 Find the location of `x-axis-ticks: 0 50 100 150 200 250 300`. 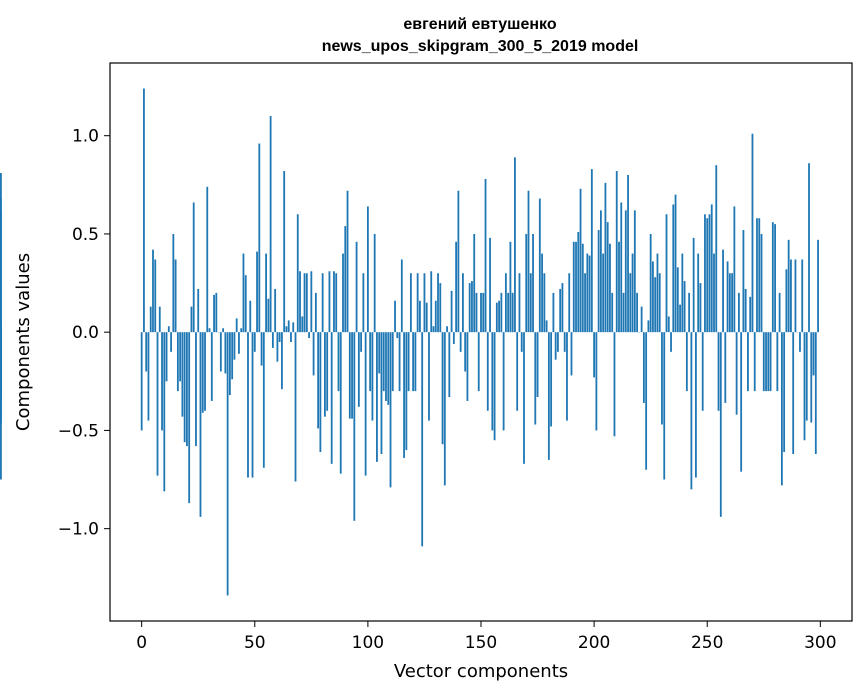

x-axis-ticks: 0 50 100 150 200 250 300 is located at coordinates (486, 637).